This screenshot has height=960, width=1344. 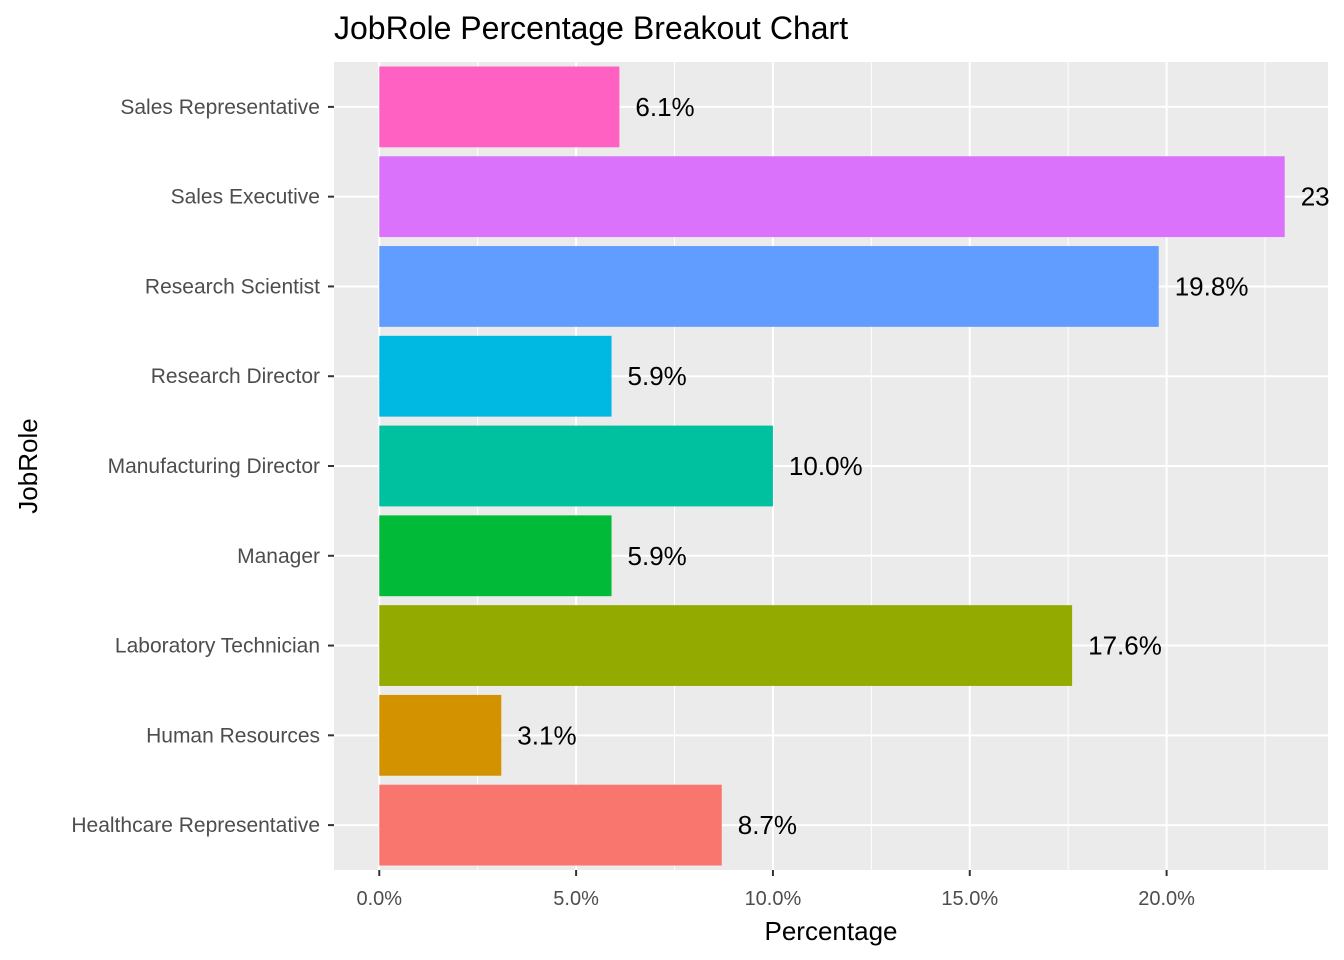 I want to click on data-label: 6.1%, so click(x=664, y=107).